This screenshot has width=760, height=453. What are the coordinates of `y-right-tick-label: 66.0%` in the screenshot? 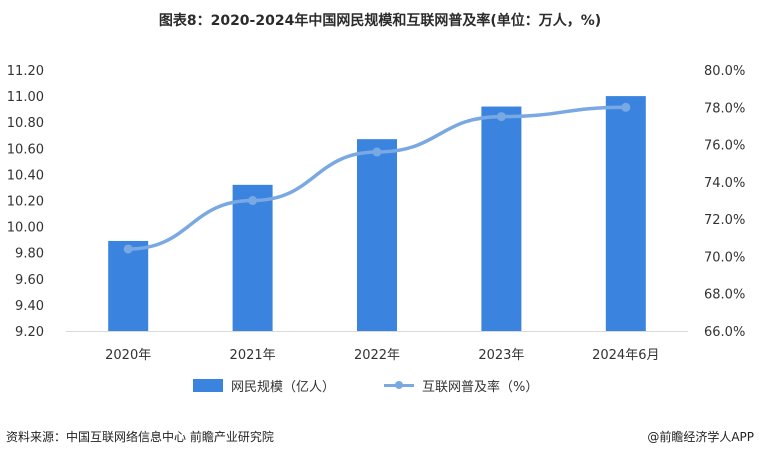 It's located at (724, 332).